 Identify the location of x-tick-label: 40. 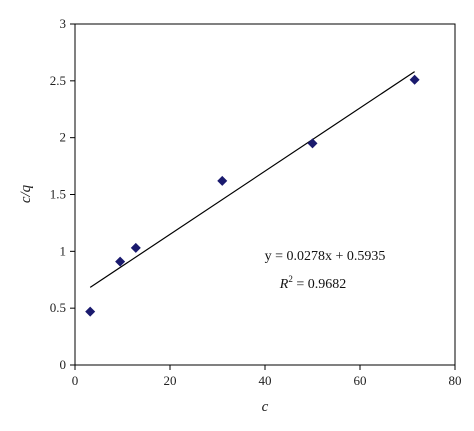
(265, 380).